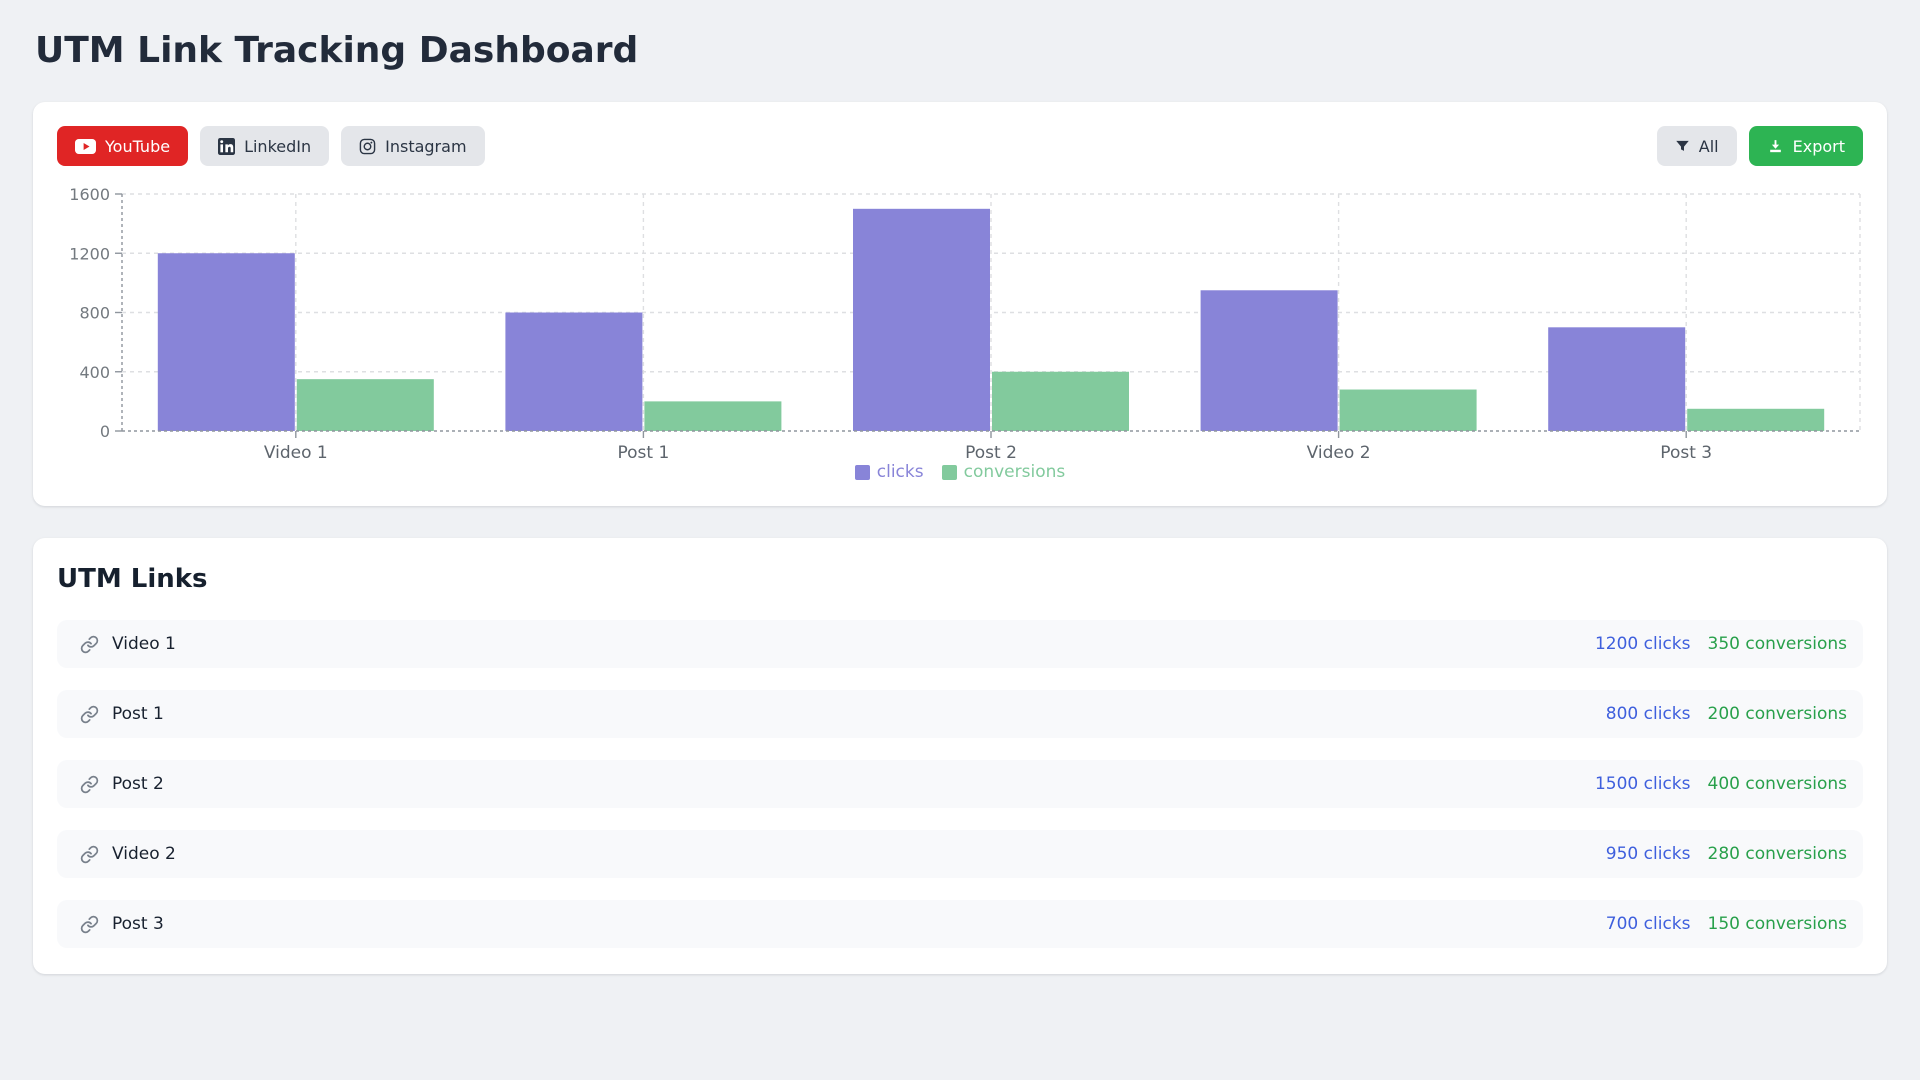 This screenshot has height=1080, width=1920. I want to click on chart-legend: clicks conversions, so click(960, 472).